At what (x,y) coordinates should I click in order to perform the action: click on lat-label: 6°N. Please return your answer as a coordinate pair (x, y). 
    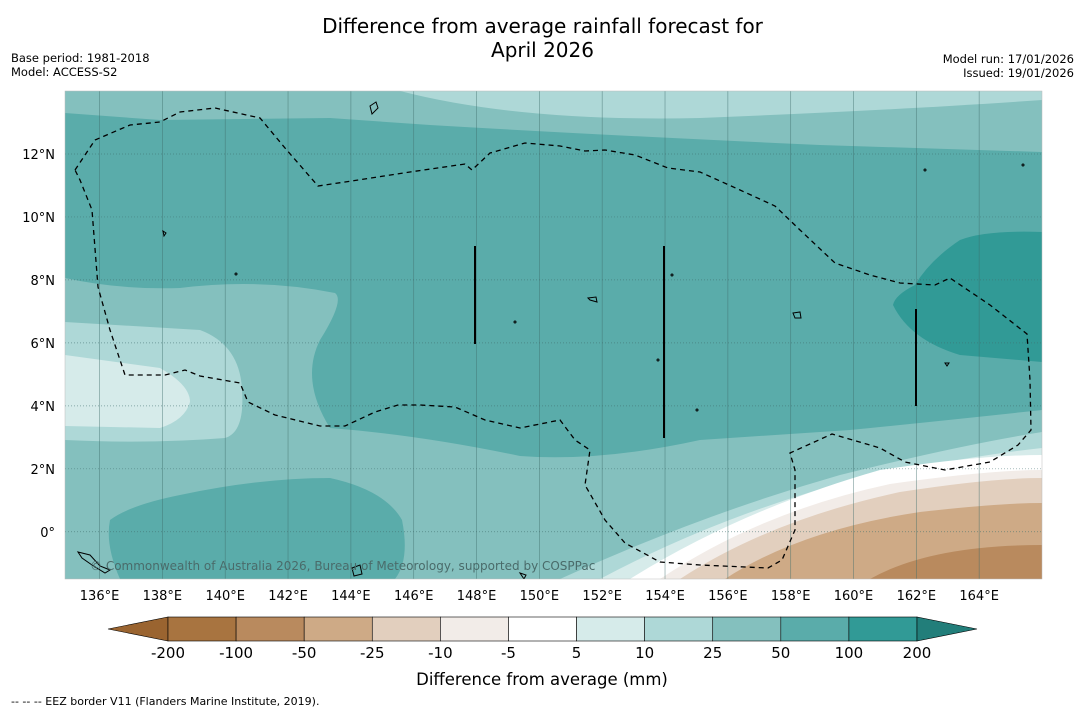
    Looking at the image, I should click on (43, 344).